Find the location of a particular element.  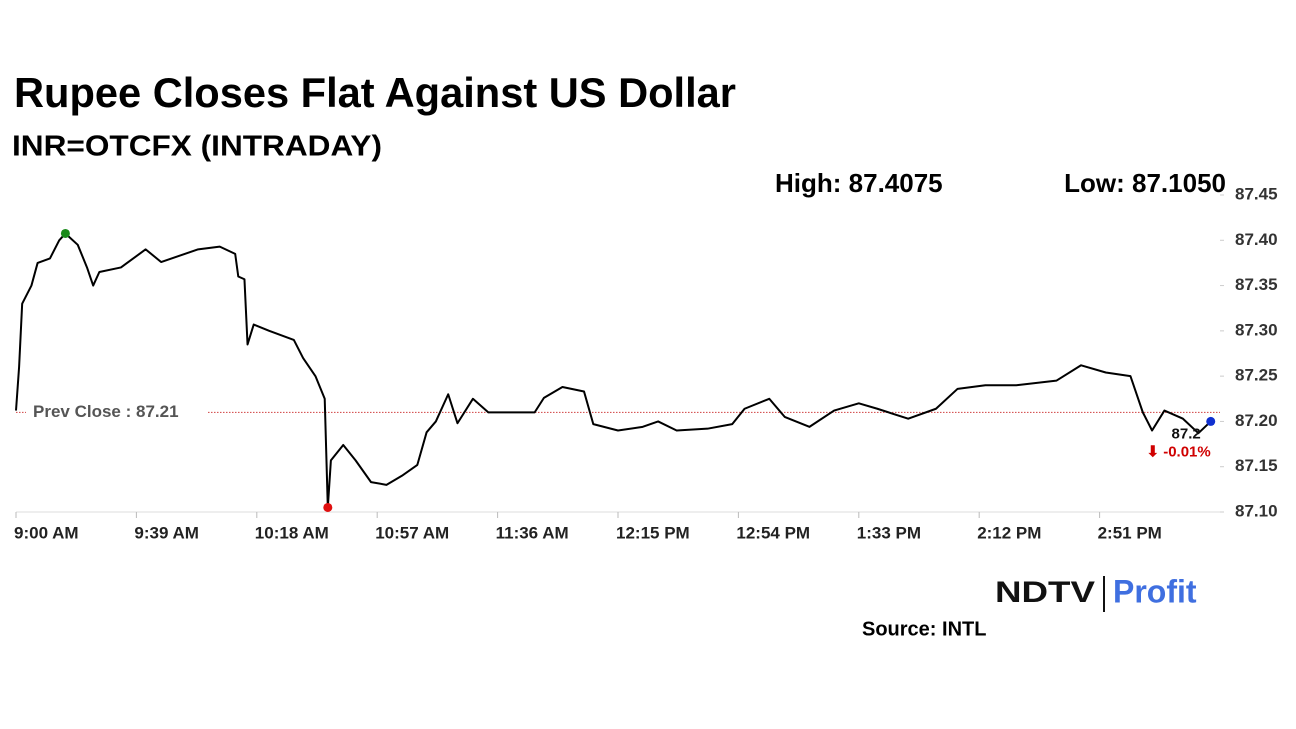

high-label: High: 87.4075 is located at coordinates (859, 183).